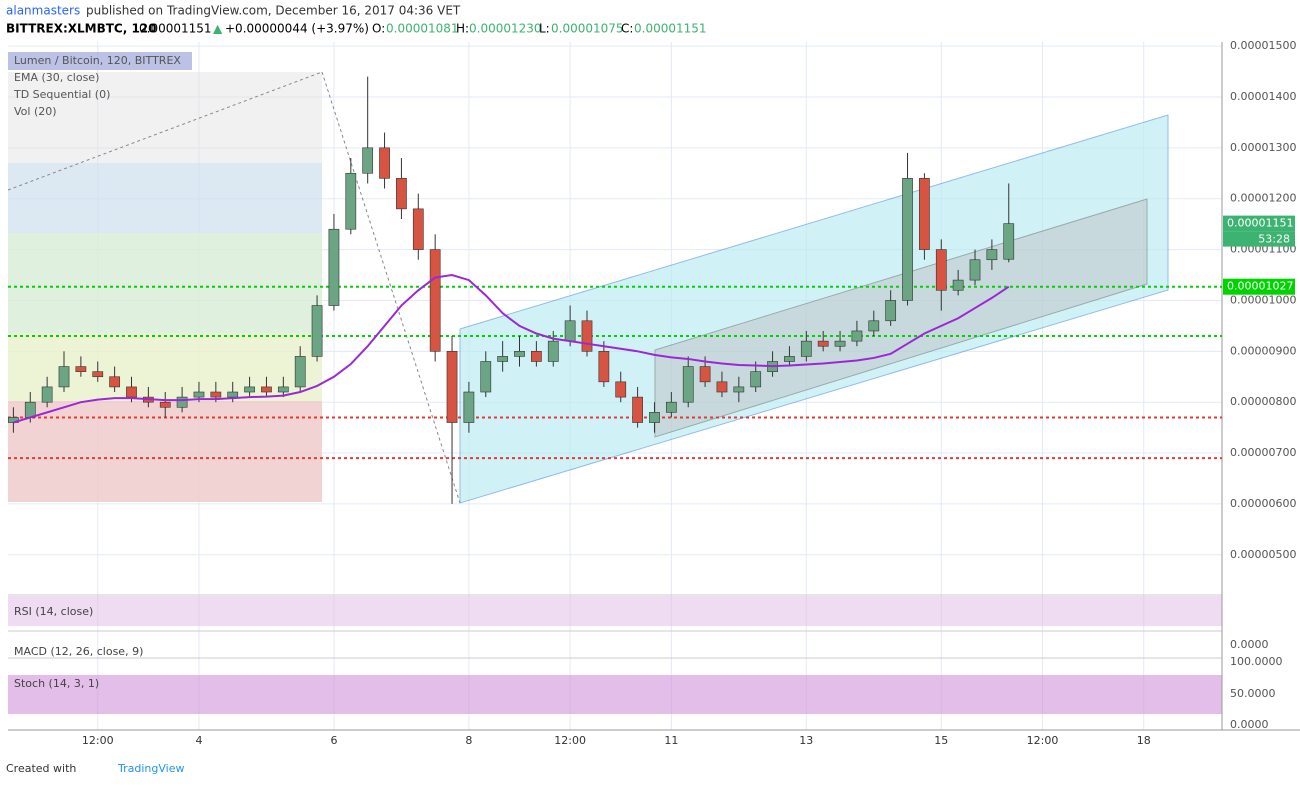 Image resolution: width=1300 pixels, height=790 pixels. What do you see at coordinates (1144, 740) in the screenshot?
I see `x-tick-label: 18` at bounding box center [1144, 740].